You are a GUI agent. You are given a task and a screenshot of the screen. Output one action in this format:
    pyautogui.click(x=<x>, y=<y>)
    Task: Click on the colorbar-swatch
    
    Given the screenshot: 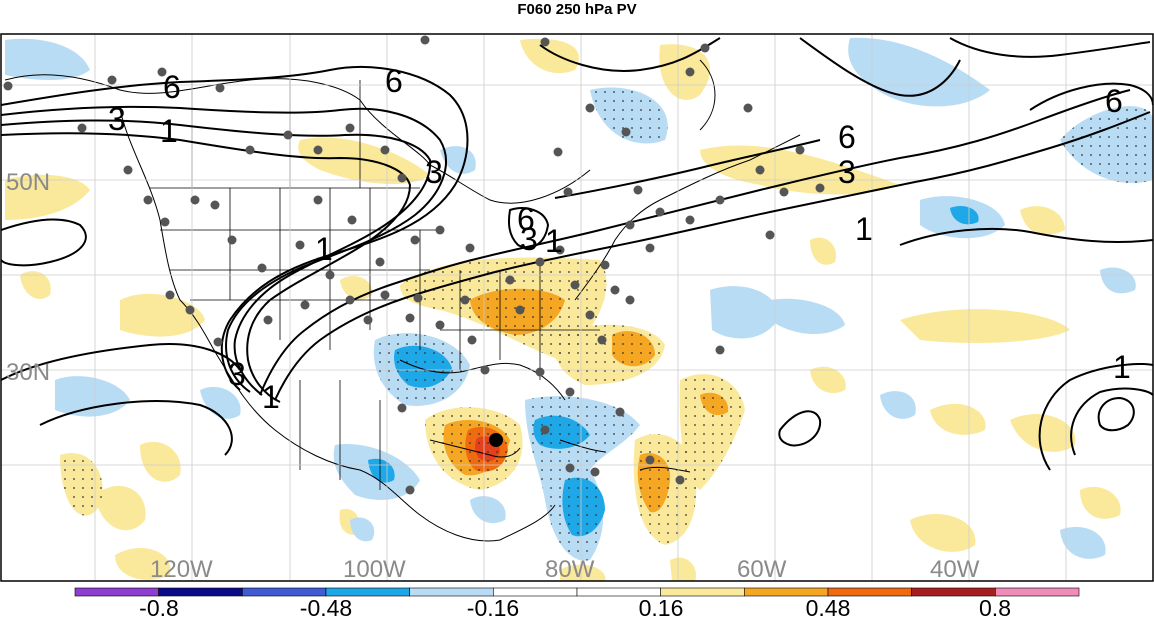 What is the action you would take?
    pyautogui.click(x=1037, y=592)
    